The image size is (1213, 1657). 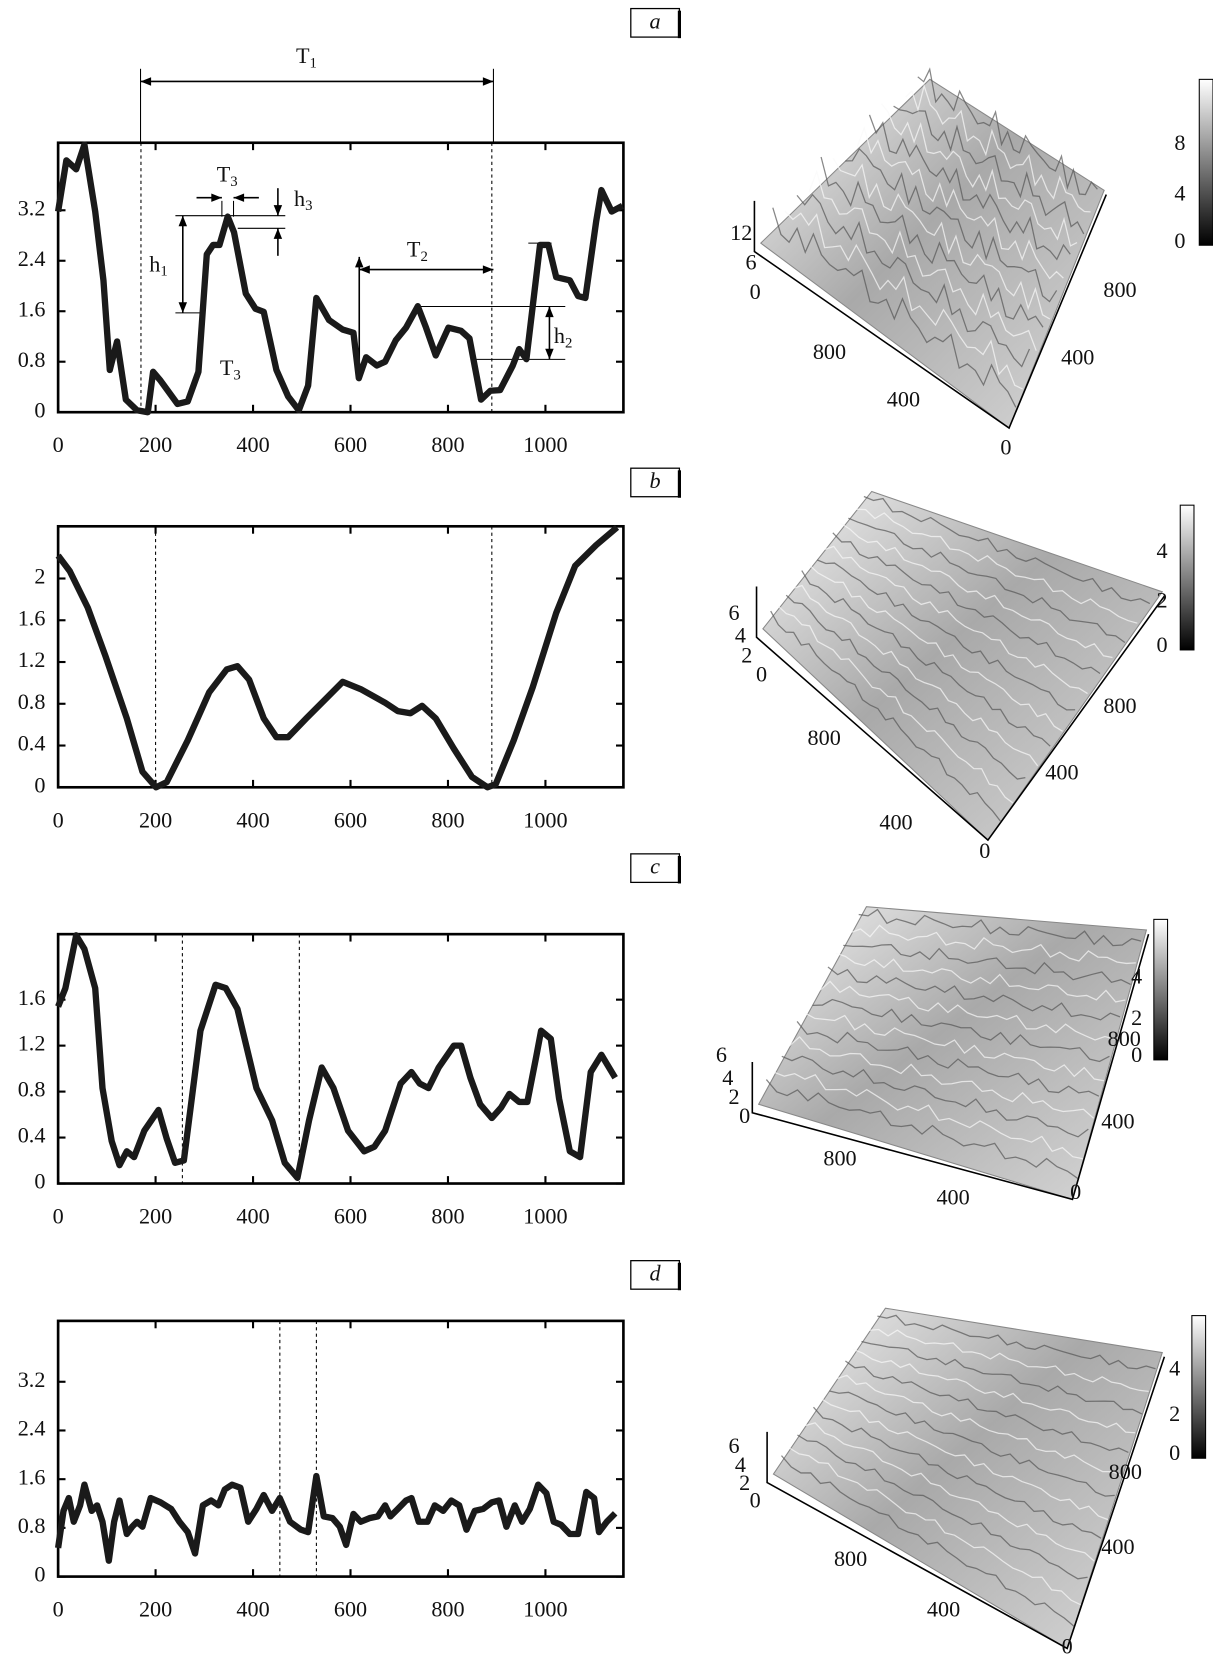 I want to click on y-tick-label: 2, so click(x=39, y=576).